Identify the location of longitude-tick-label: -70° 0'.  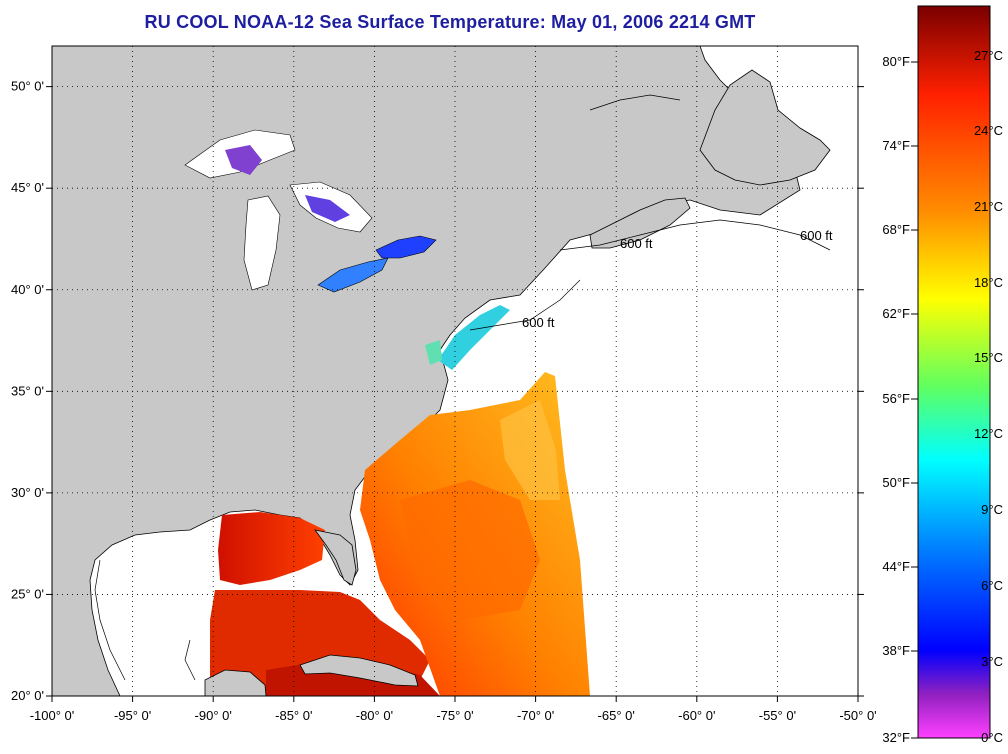
(535, 715).